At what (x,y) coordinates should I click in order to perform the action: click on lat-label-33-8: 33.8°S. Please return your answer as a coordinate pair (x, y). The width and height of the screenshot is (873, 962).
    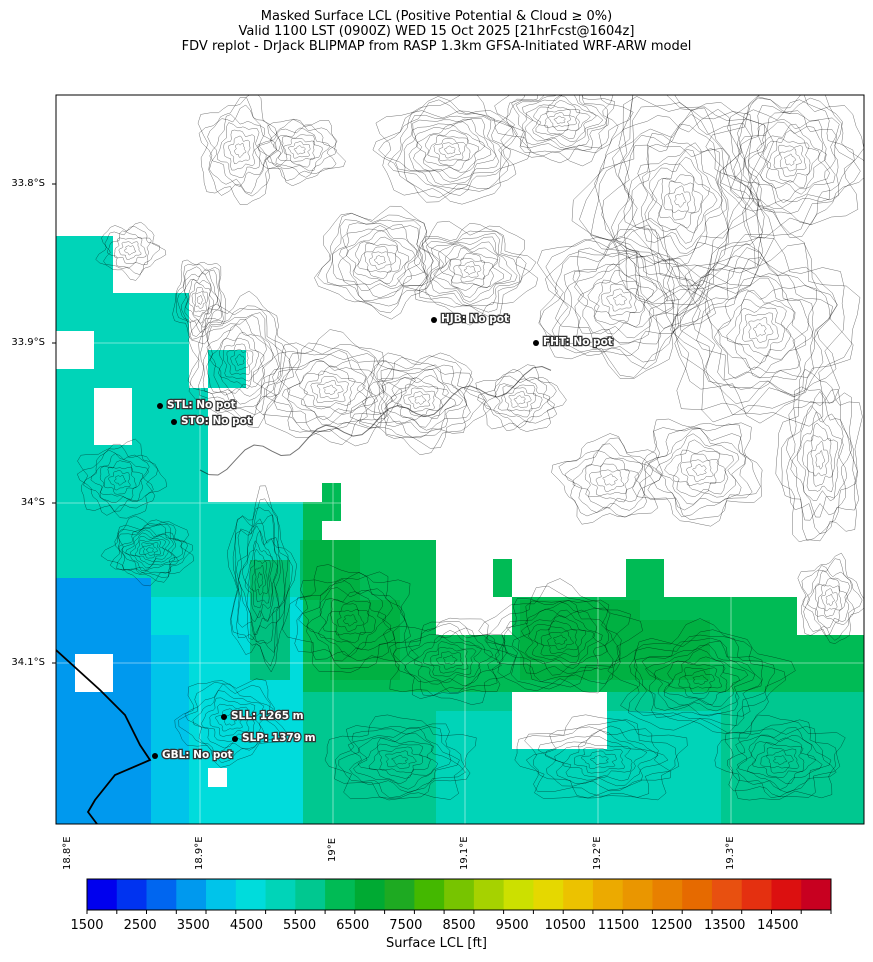
    Looking at the image, I should click on (28, 183).